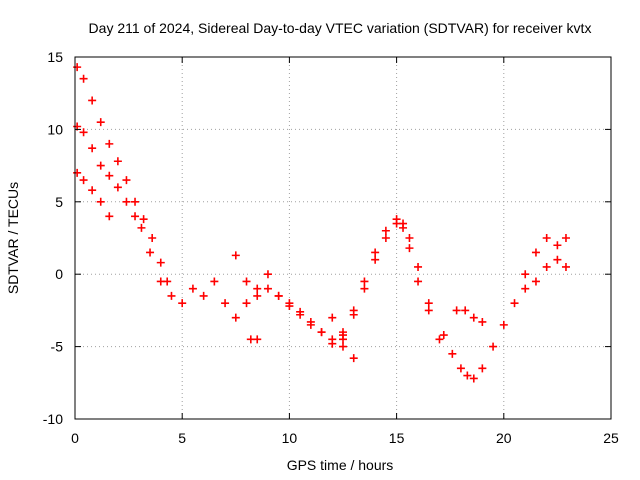  I want to click on x-tick-label: 5, so click(182, 438).